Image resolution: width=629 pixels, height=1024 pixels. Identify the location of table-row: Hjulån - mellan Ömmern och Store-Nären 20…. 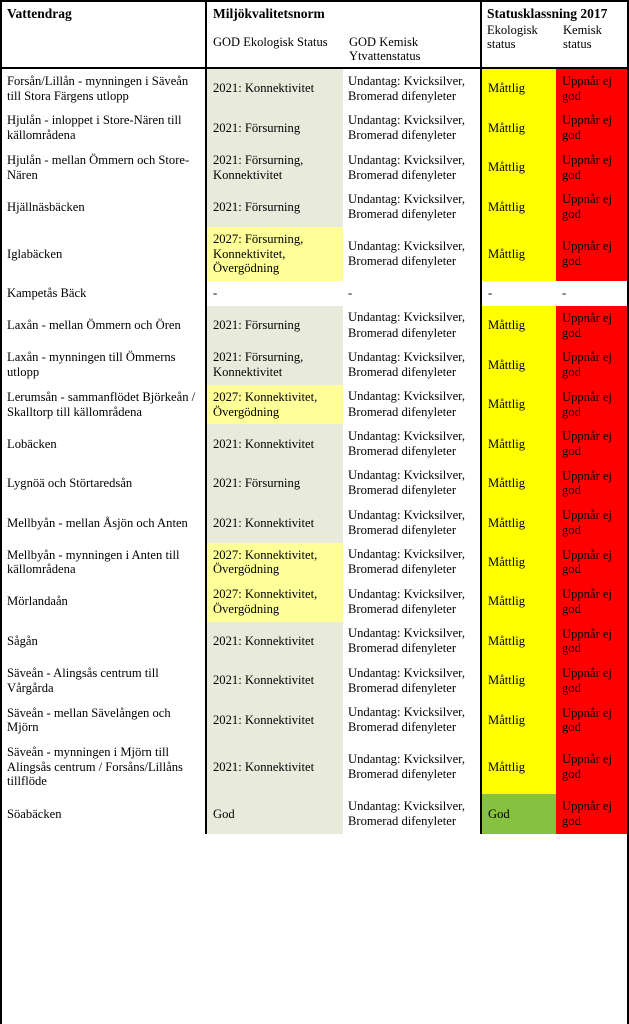
(314, 167).